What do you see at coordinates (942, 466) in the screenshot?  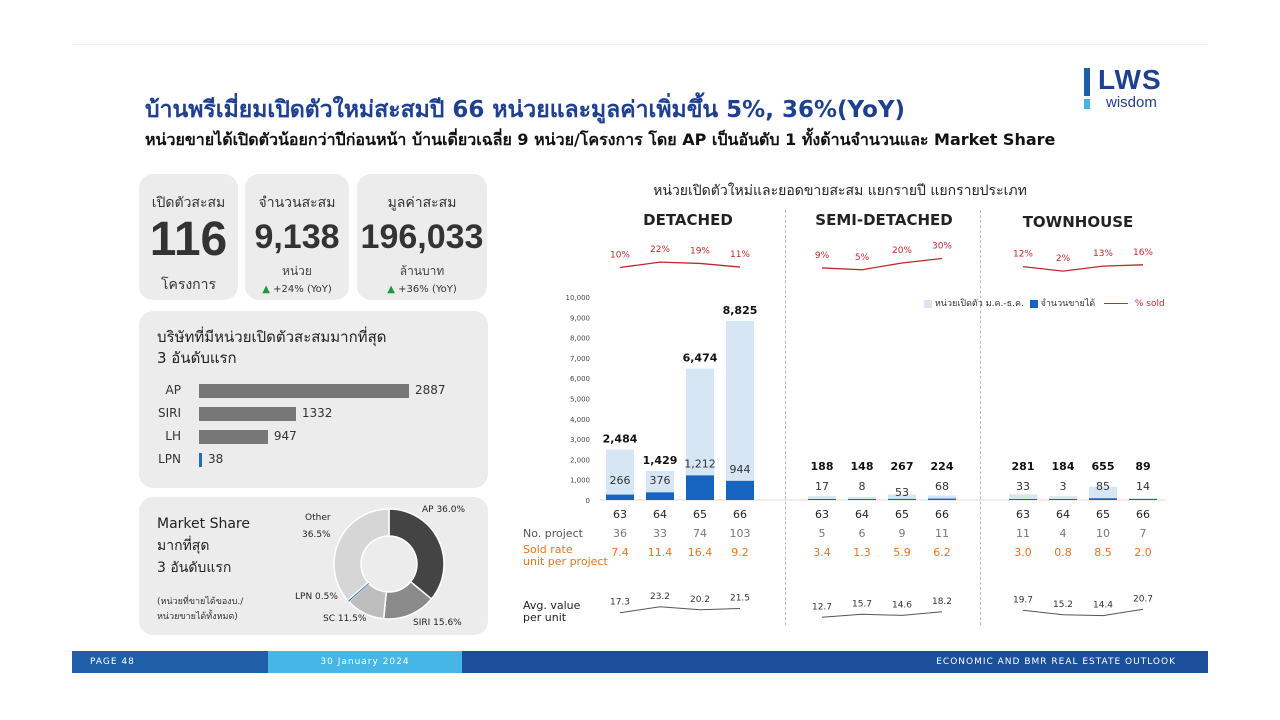 I see `bar-launched-label: 224` at bounding box center [942, 466].